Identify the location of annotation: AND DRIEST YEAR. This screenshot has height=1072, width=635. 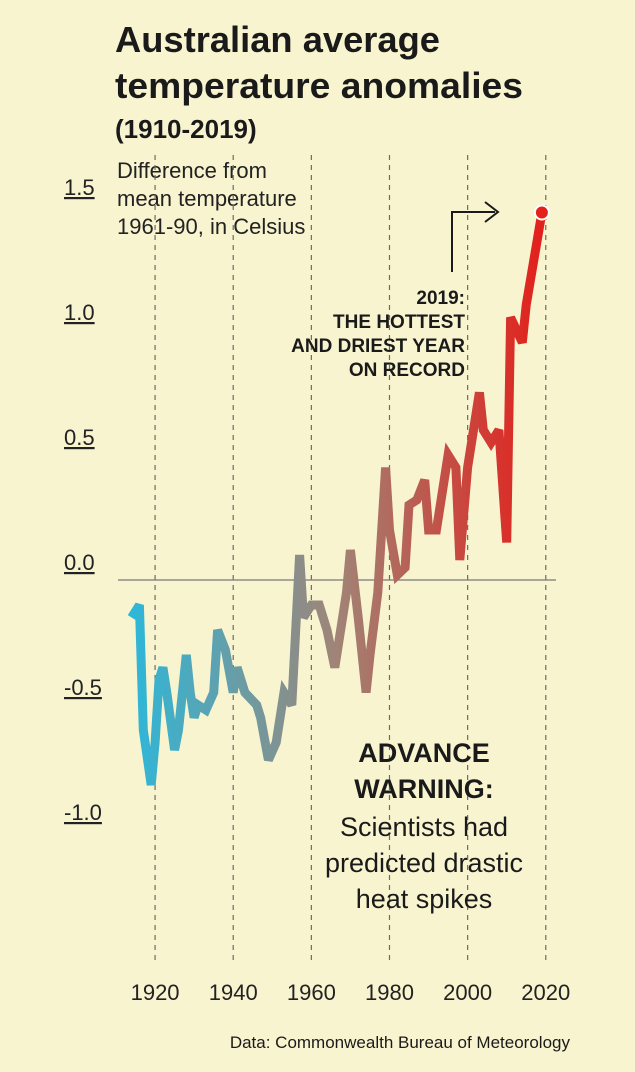
(378, 346).